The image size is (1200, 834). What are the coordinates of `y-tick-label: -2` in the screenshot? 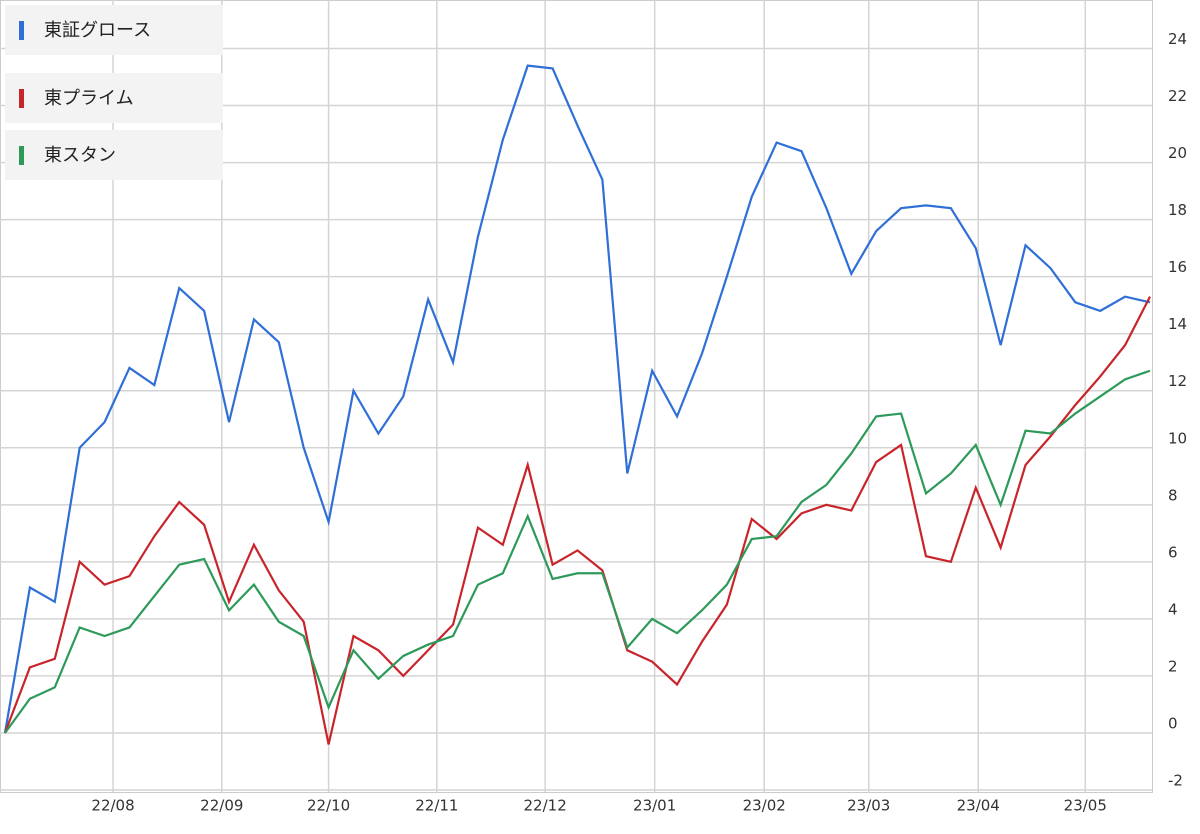 It's located at (1175, 781).